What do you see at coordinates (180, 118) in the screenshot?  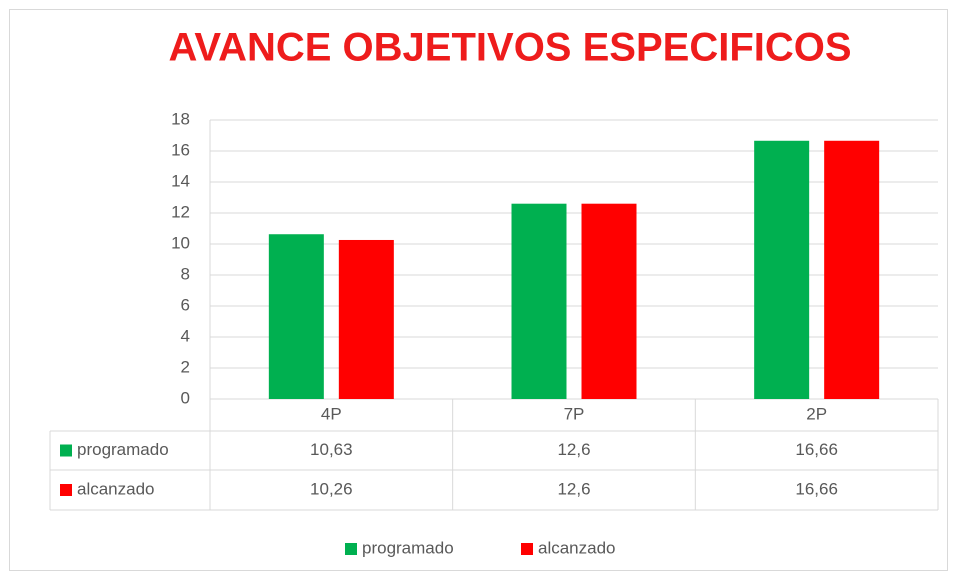 I see `y-tick-label: 18` at bounding box center [180, 118].